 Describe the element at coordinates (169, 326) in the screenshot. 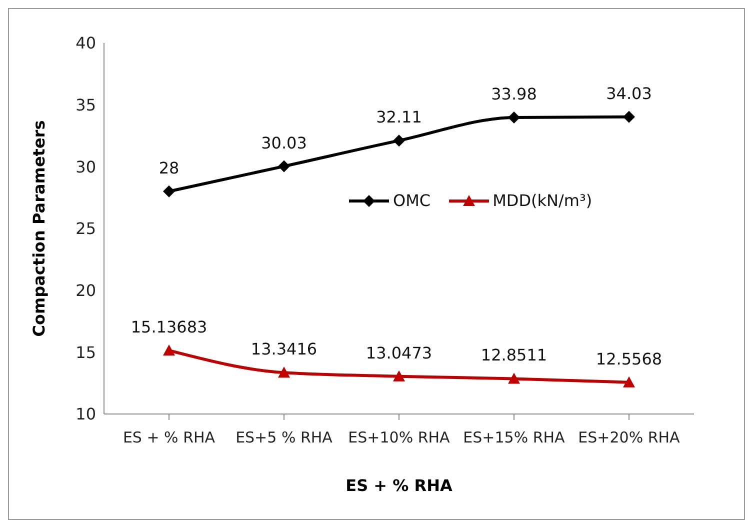

I see `data-label: 15.13683` at that location.